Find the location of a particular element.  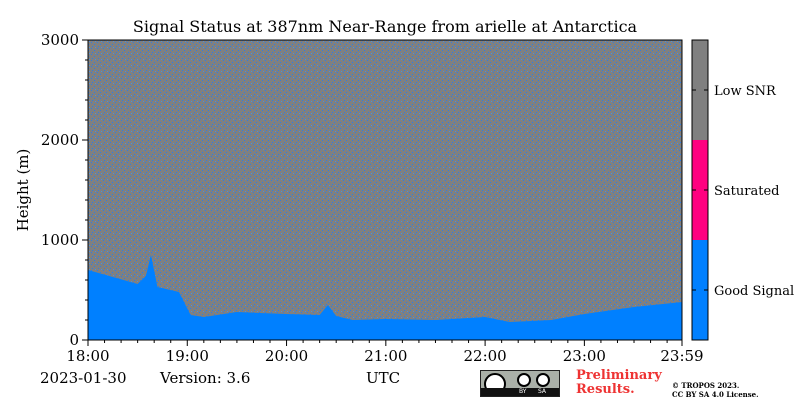

x-axis-label: UTC is located at coordinates (383, 378).